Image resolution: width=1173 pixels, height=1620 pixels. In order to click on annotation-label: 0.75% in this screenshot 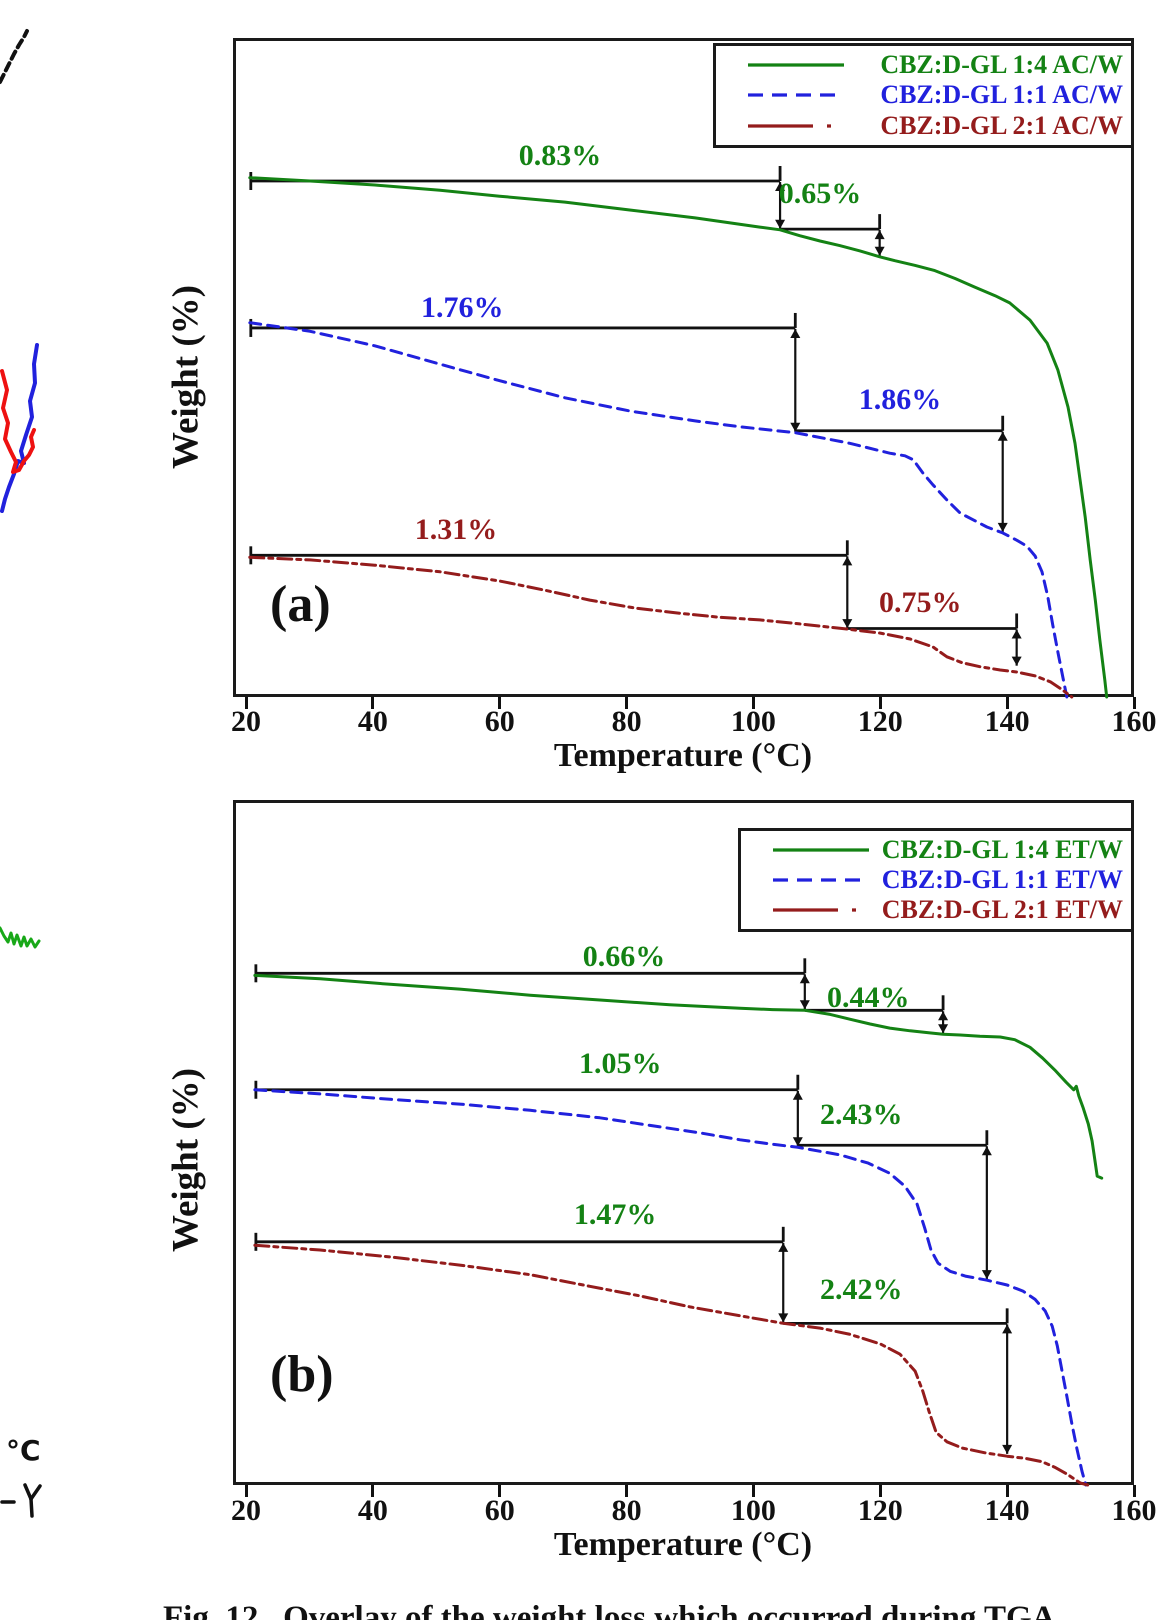, I will do `click(920, 602)`.